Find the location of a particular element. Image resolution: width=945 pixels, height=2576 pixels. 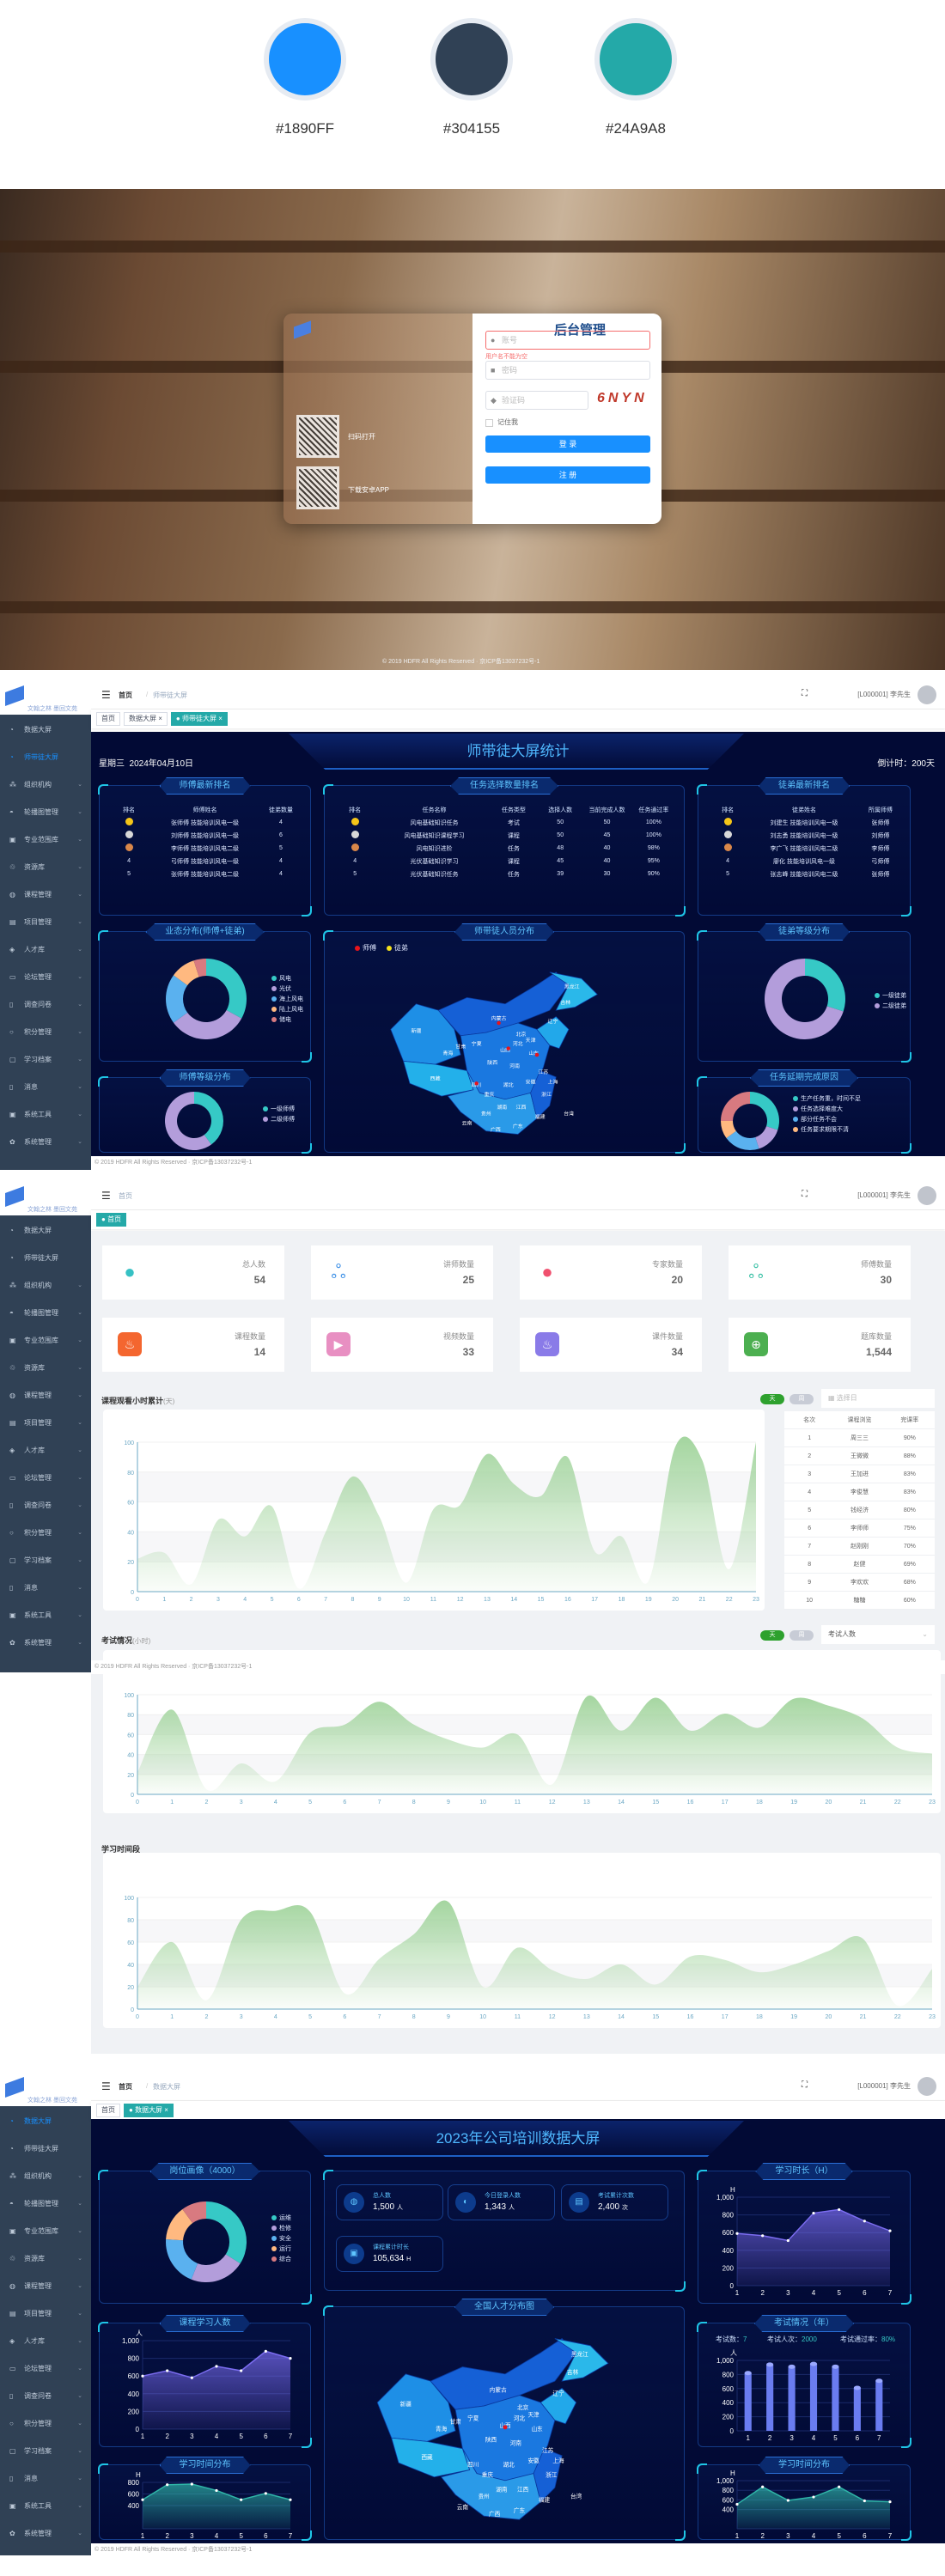

password-input: ■ 密码 is located at coordinates (567, 370).